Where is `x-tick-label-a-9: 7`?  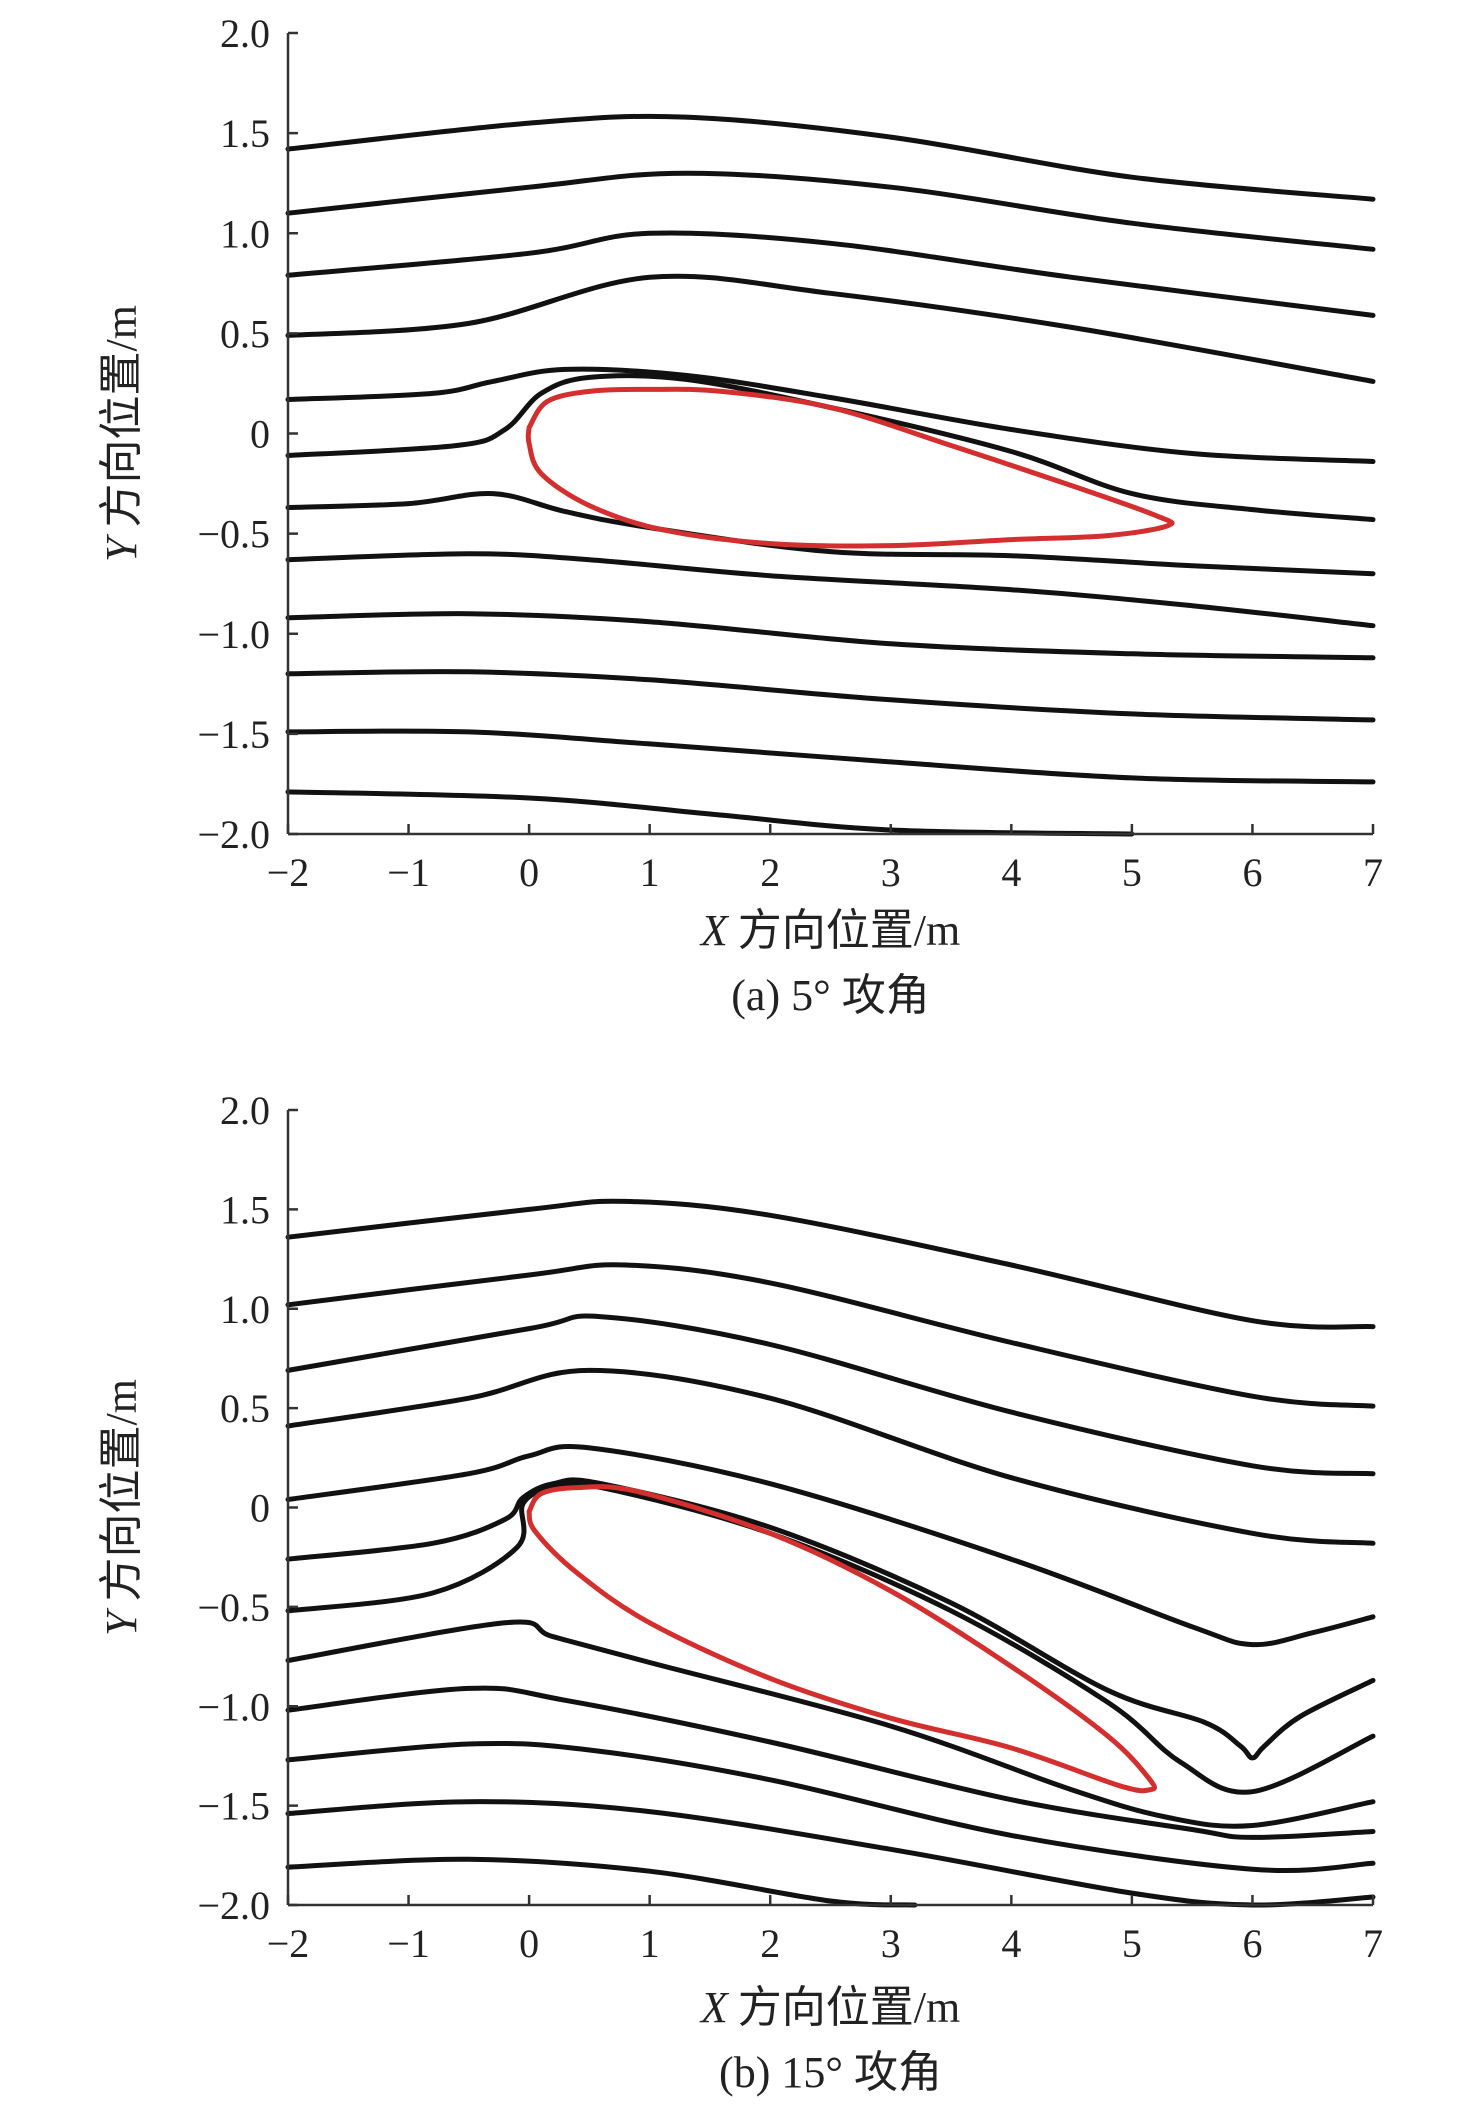 x-tick-label-a-9: 7 is located at coordinates (1373, 872).